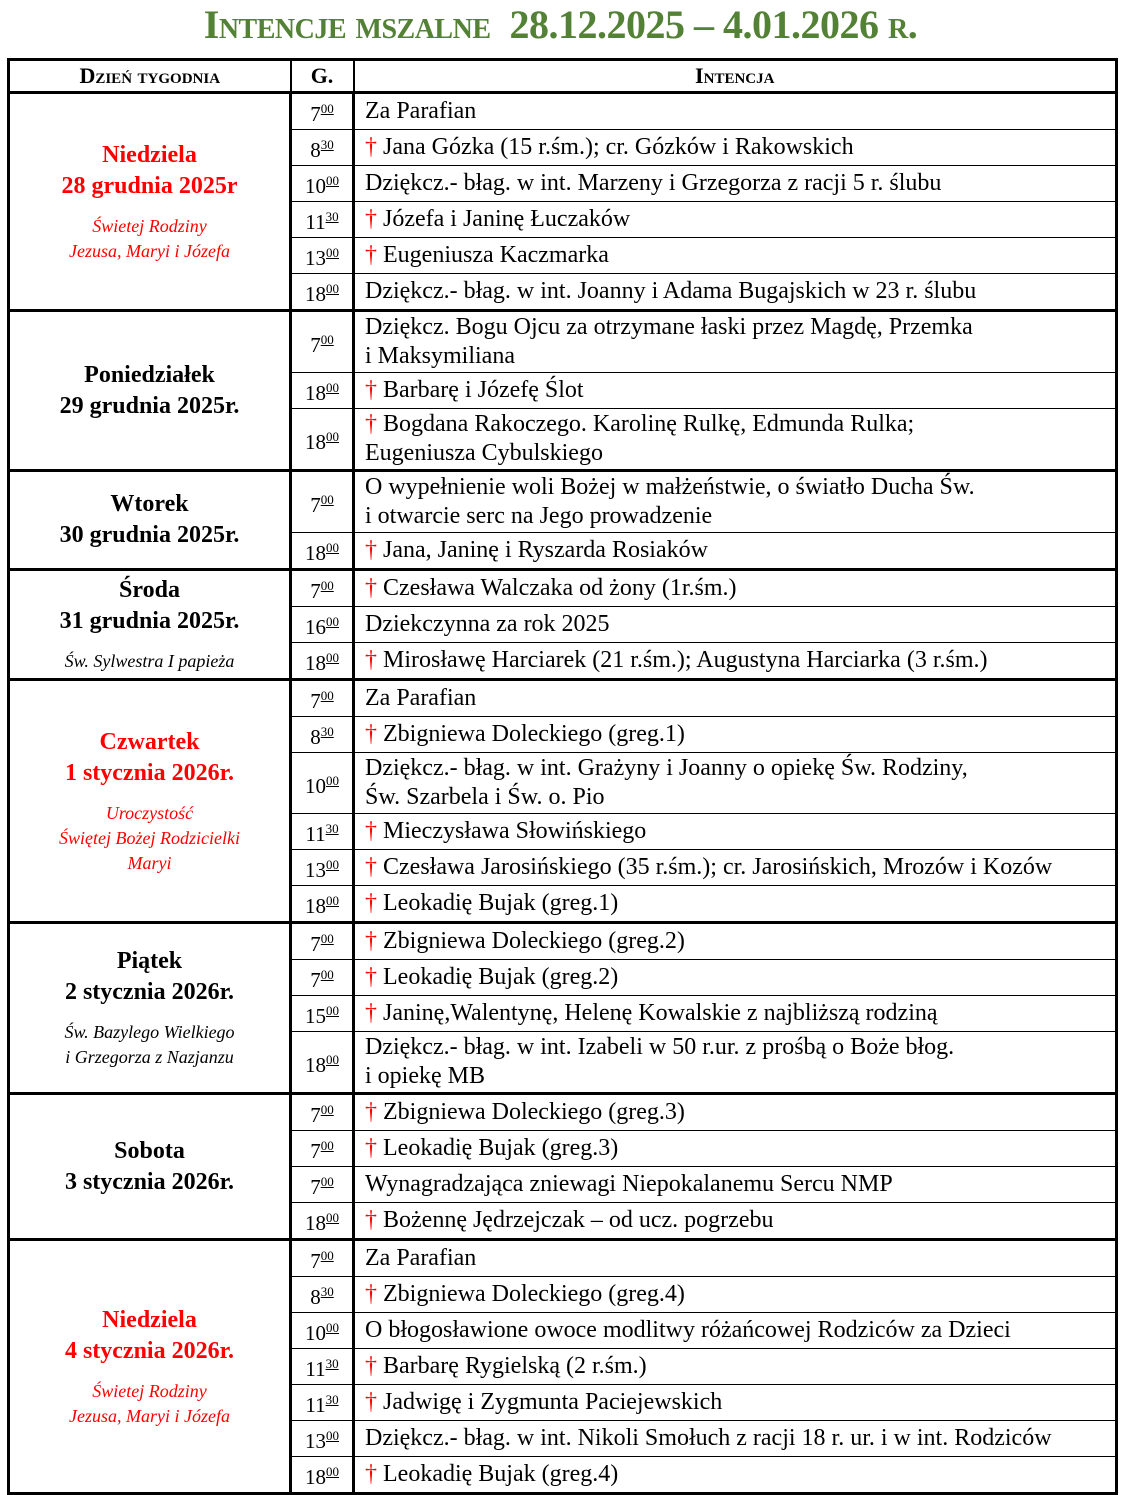 The image size is (1121, 1495). Describe the element at coordinates (515, 831) in the screenshot. I see `intention-text: Mieczysława Słowińskiego` at that location.